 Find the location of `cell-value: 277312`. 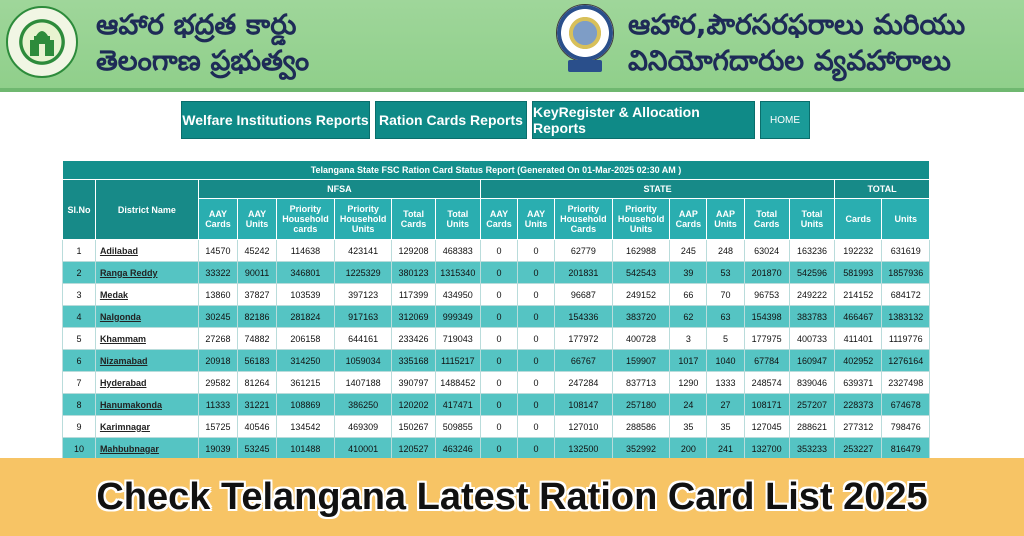

cell-value: 277312 is located at coordinates (858, 426).